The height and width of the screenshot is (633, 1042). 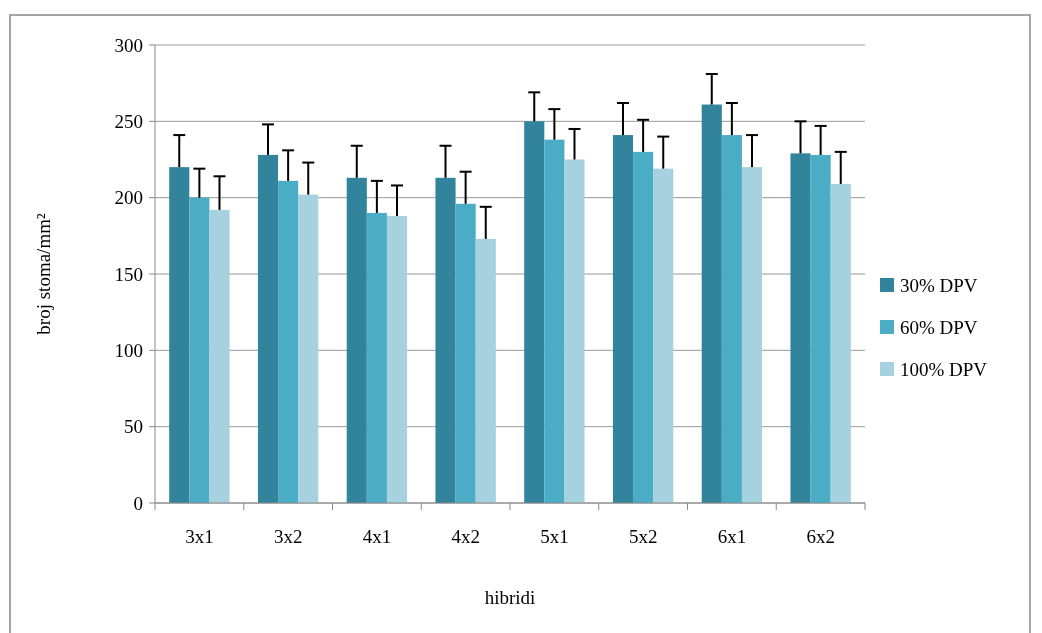 I want to click on x-tick-label: 6x2, so click(x=820, y=536).